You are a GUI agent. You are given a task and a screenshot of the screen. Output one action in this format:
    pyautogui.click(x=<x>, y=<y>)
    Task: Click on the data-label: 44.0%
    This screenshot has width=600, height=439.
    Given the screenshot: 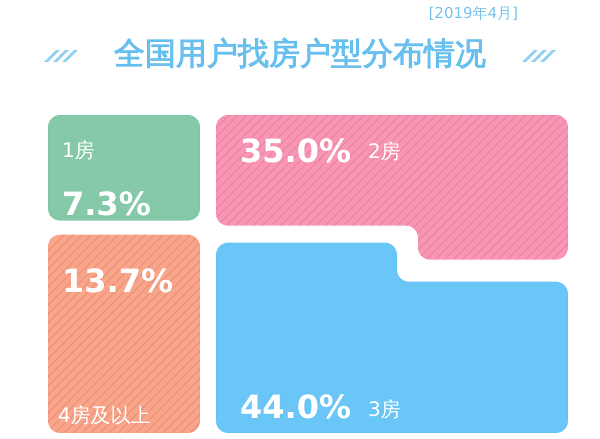 What is the action you would take?
    pyautogui.click(x=296, y=407)
    